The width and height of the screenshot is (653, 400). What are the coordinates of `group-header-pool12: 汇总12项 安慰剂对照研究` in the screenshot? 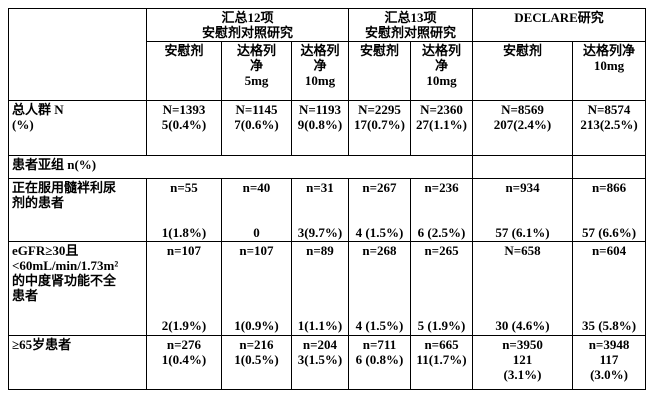 It's located at (247, 25).